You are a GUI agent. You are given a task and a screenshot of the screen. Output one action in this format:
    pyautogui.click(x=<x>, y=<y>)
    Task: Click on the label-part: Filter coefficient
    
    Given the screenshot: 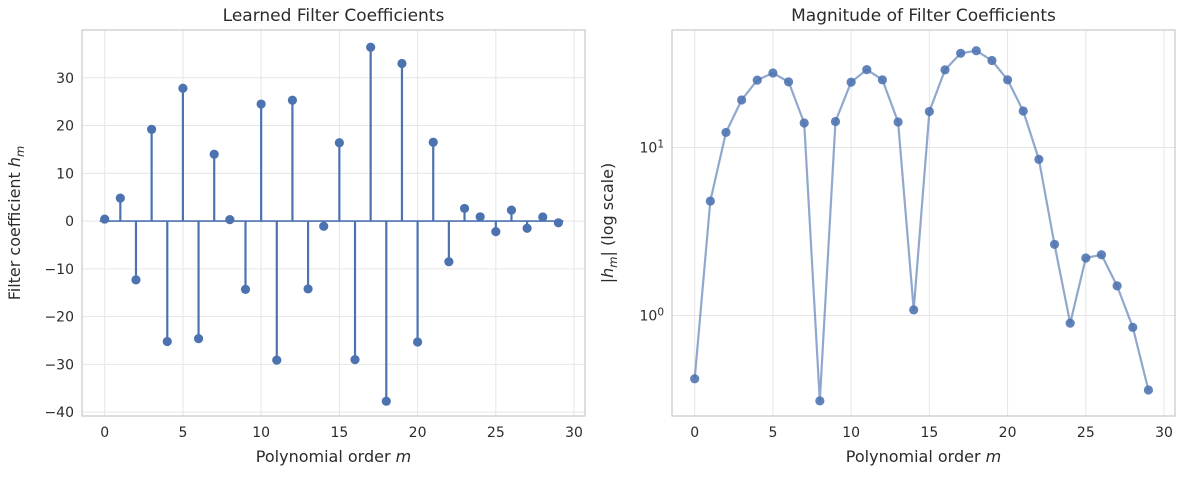 What is the action you would take?
    pyautogui.click(x=14, y=233)
    